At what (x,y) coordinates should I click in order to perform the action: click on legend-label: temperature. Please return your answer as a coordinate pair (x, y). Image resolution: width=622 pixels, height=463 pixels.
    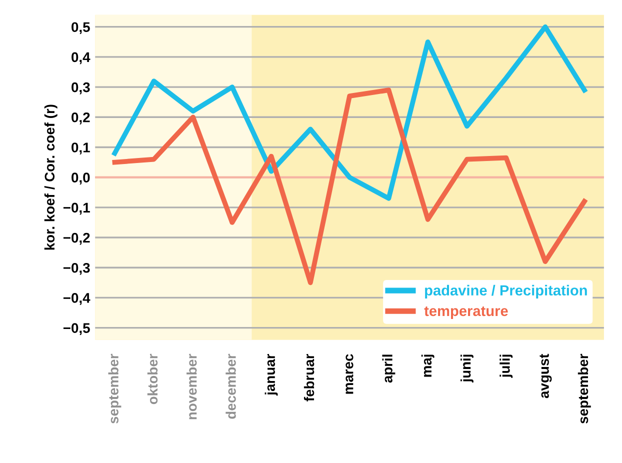
    Looking at the image, I should click on (466, 312).